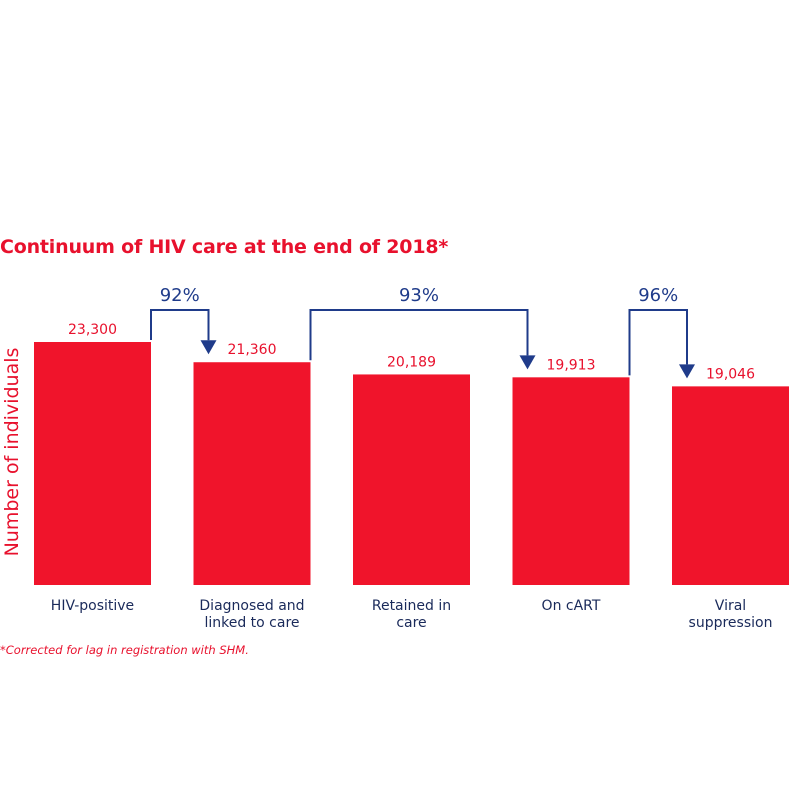  What do you see at coordinates (251, 623) in the screenshot?
I see `category-label: linked to care` at bounding box center [251, 623].